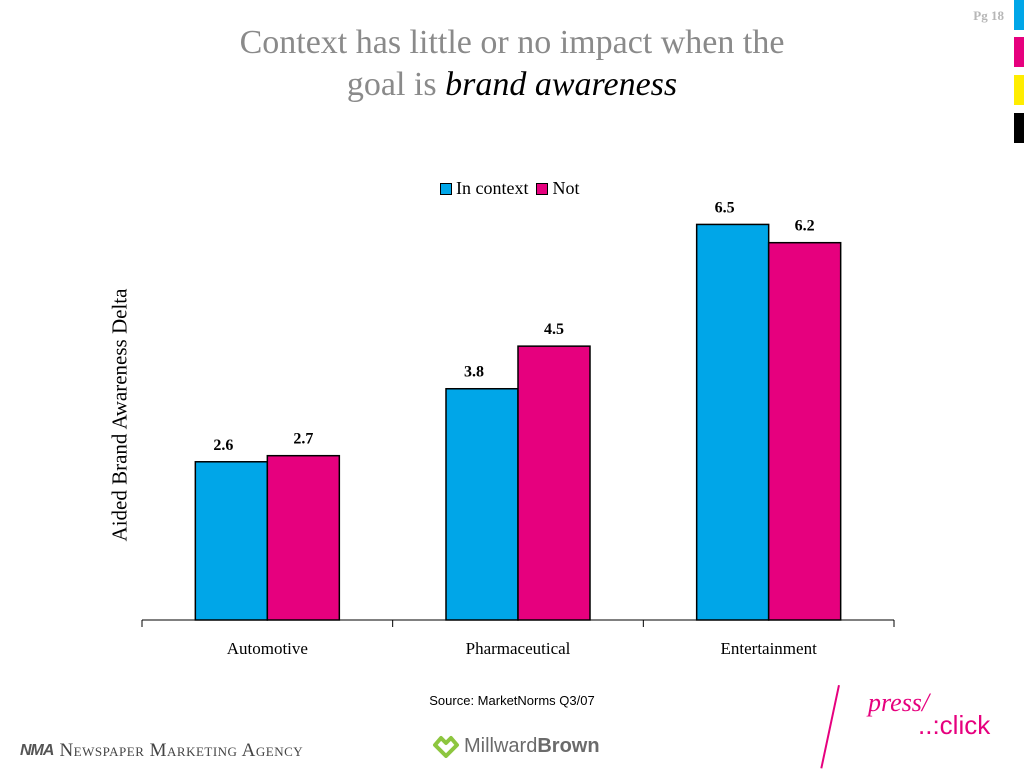 This screenshot has width=1024, height=769. I want to click on legend-item-in-context: In context, so click(484, 188).